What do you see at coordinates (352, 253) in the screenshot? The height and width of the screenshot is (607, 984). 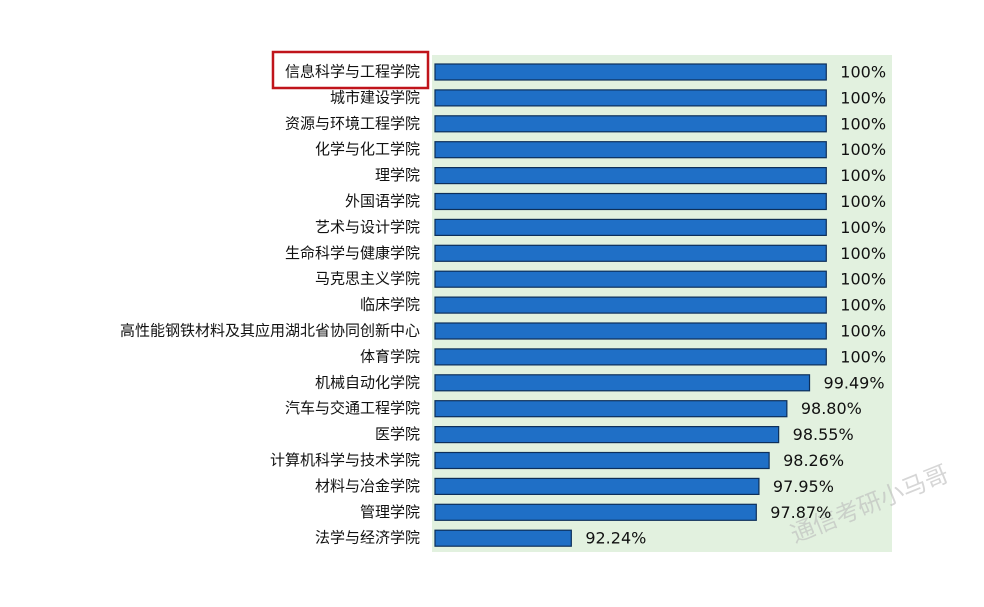 I see `category-label: 生命科学与健康学院` at bounding box center [352, 253].